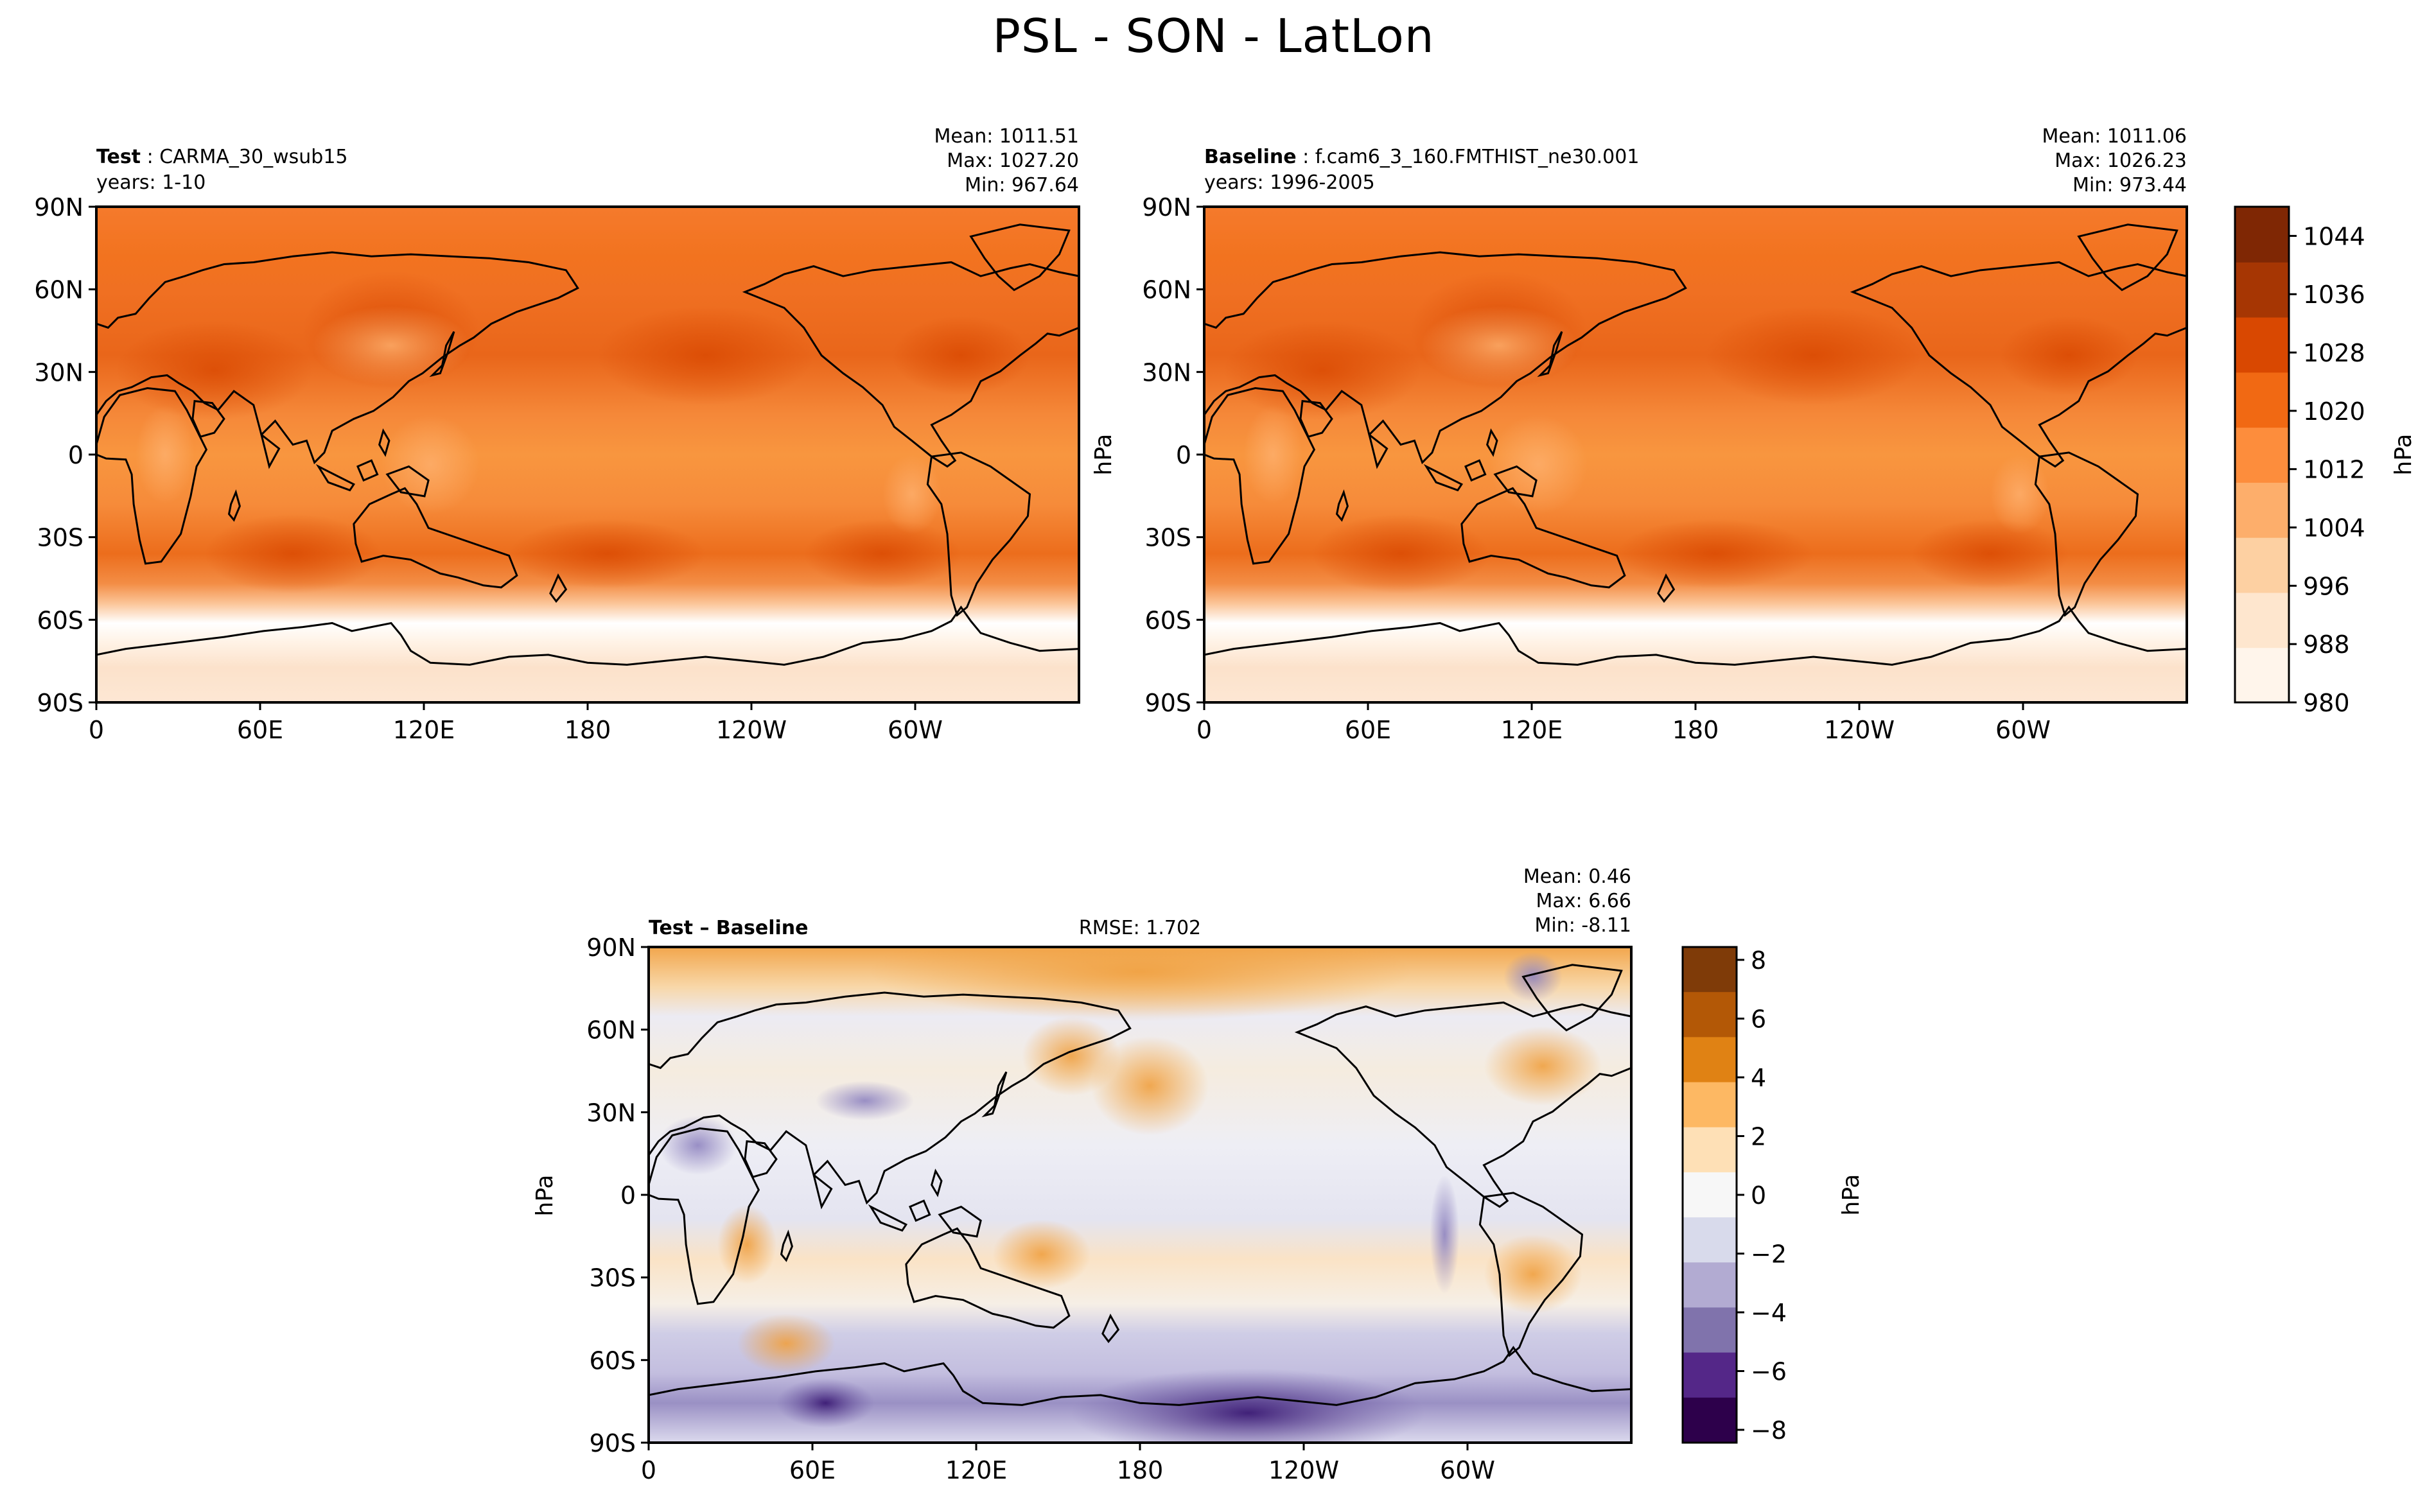 The image size is (2427, 1512). I want to click on colorbar-tick-label: −4, so click(1769, 1313).